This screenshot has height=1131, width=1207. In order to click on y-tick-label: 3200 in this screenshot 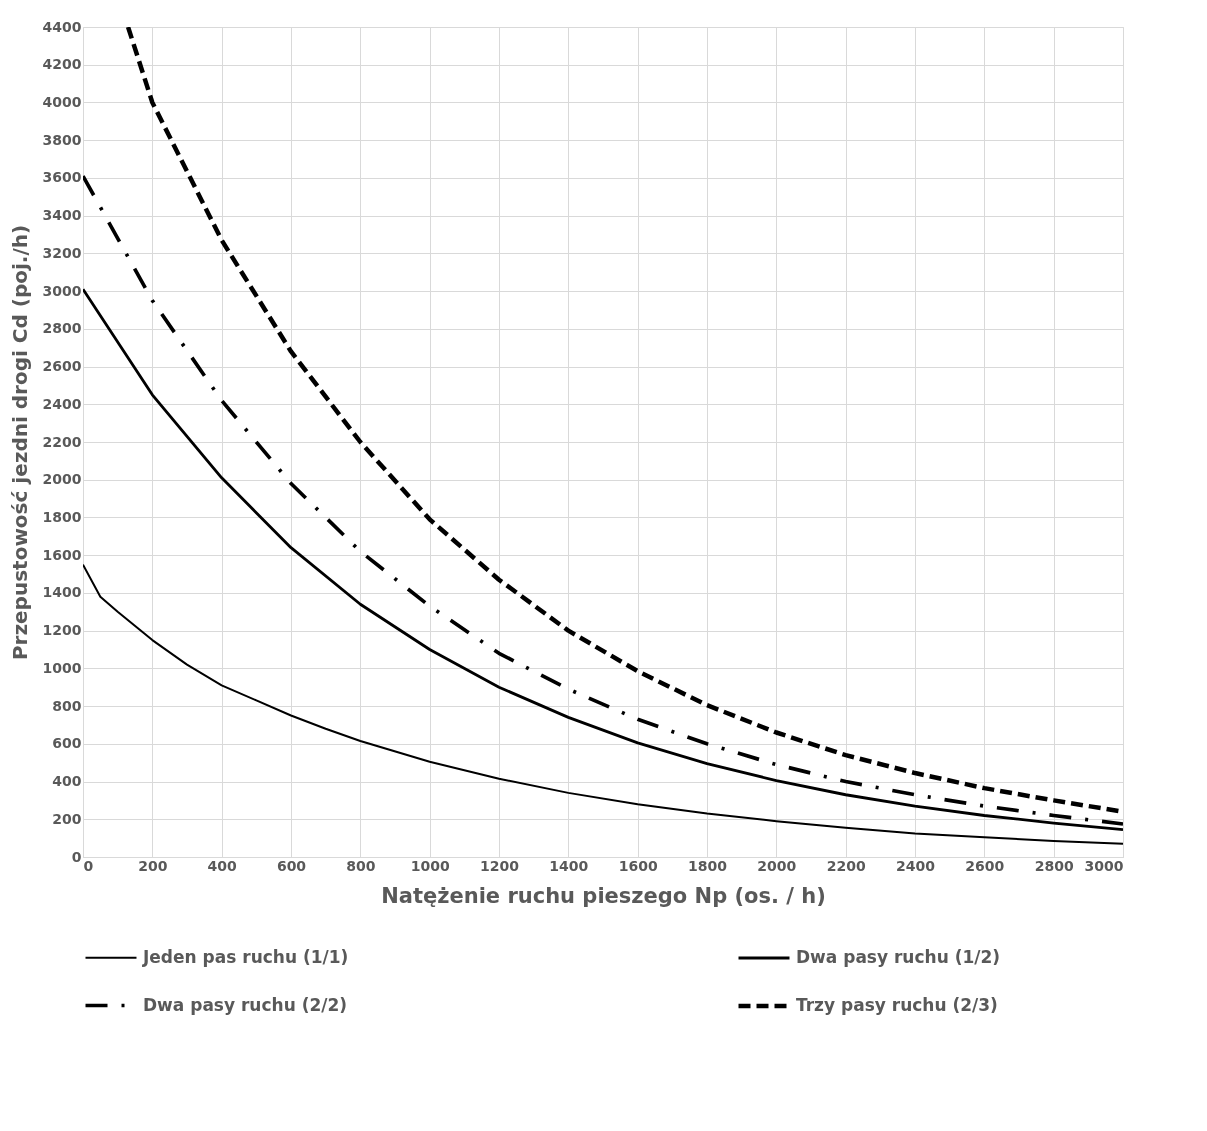, I will do `click(62, 252)`.